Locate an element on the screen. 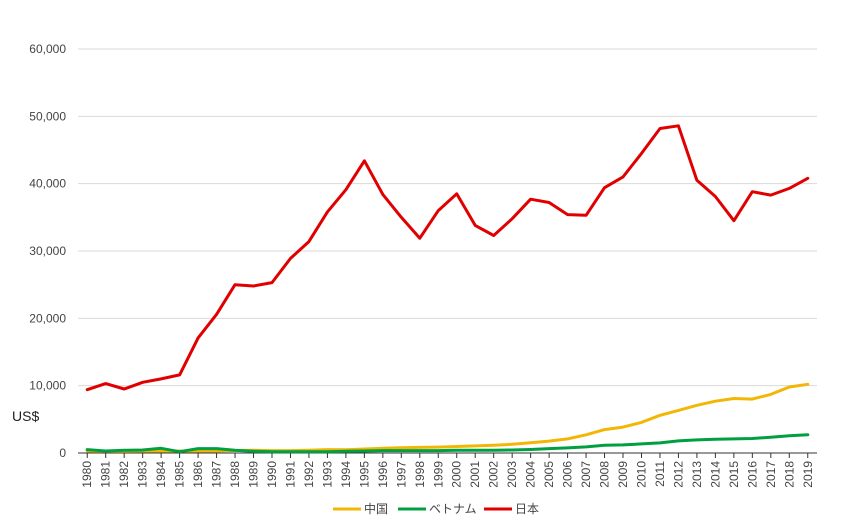 This screenshot has width=864, height=529. x-tick-label: 1996 is located at coordinates (383, 474).